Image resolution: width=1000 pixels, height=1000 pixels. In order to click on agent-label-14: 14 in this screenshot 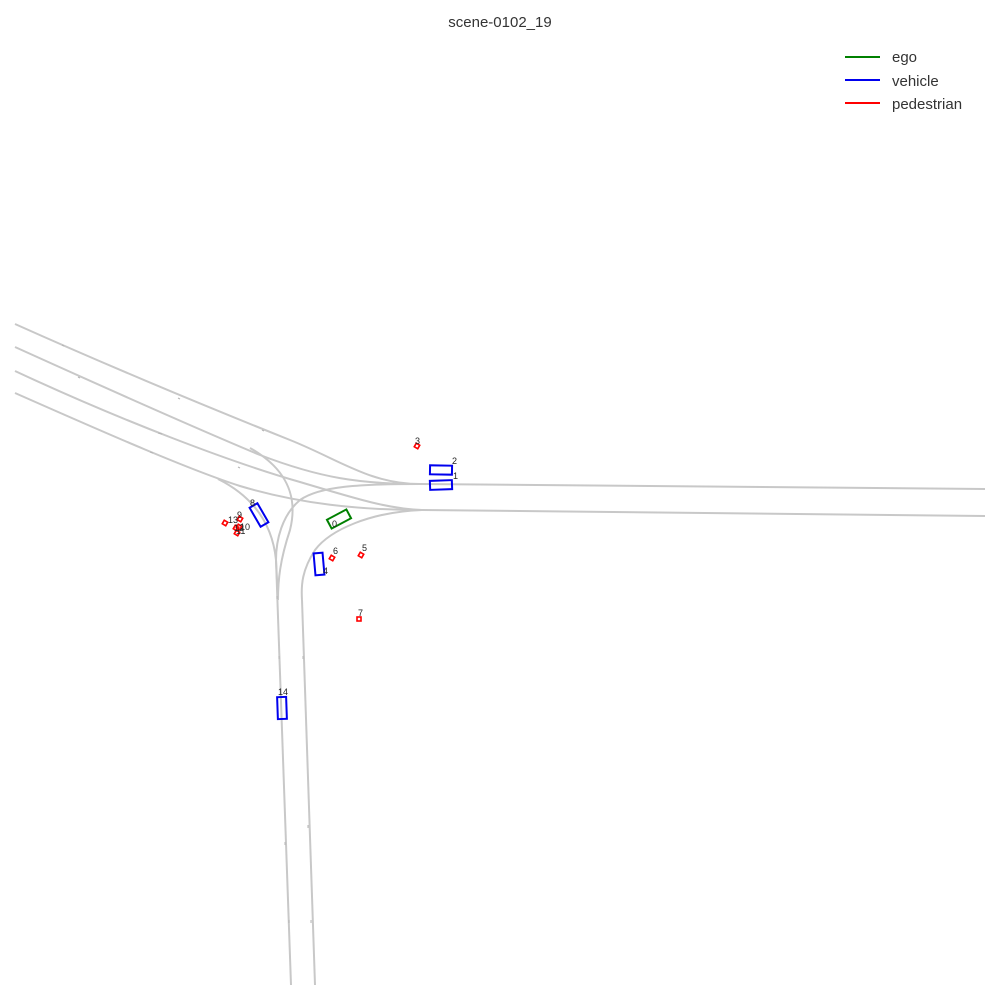, I will do `click(283, 692)`.